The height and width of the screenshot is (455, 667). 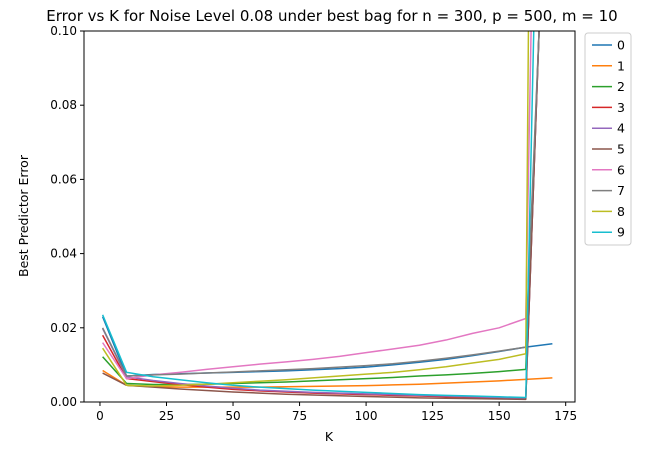 I want to click on y-tick-label: 0.10, so click(x=63, y=31).